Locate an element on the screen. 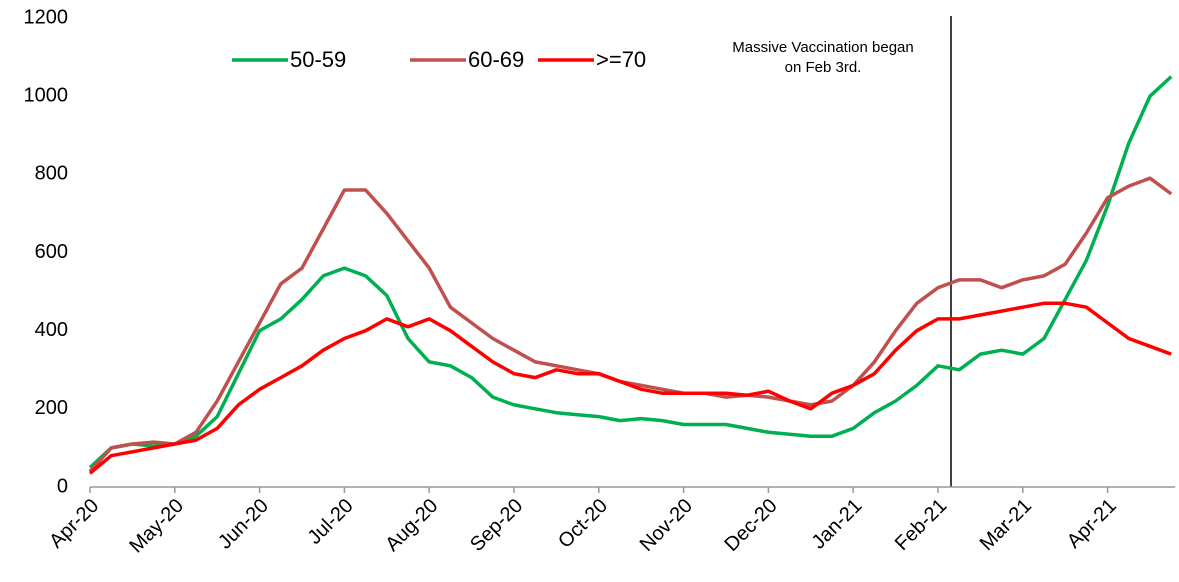 This screenshot has height=582, width=1179. y-tick-label: 200 is located at coordinates (51, 408).